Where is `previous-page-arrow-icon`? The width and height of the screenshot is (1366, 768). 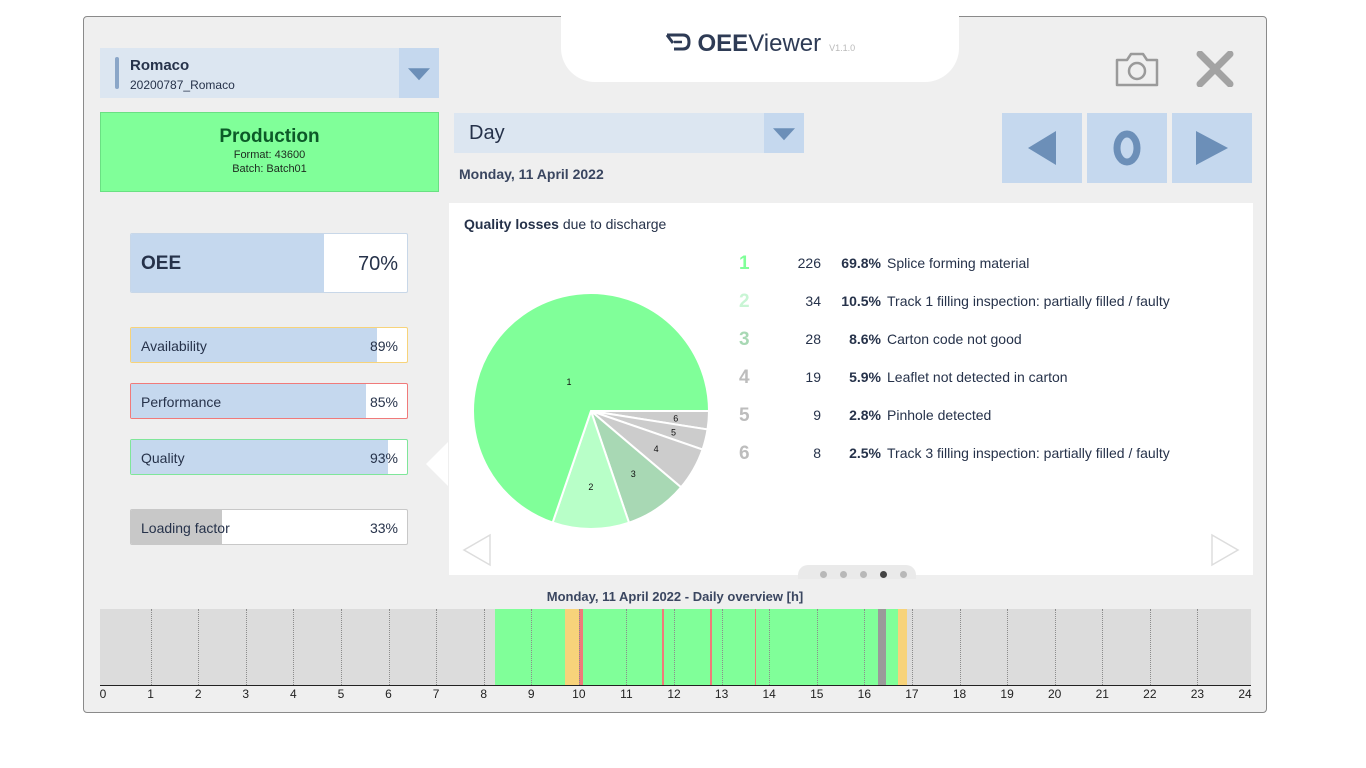
previous-page-arrow-icon is located at coordinates (477, 550).